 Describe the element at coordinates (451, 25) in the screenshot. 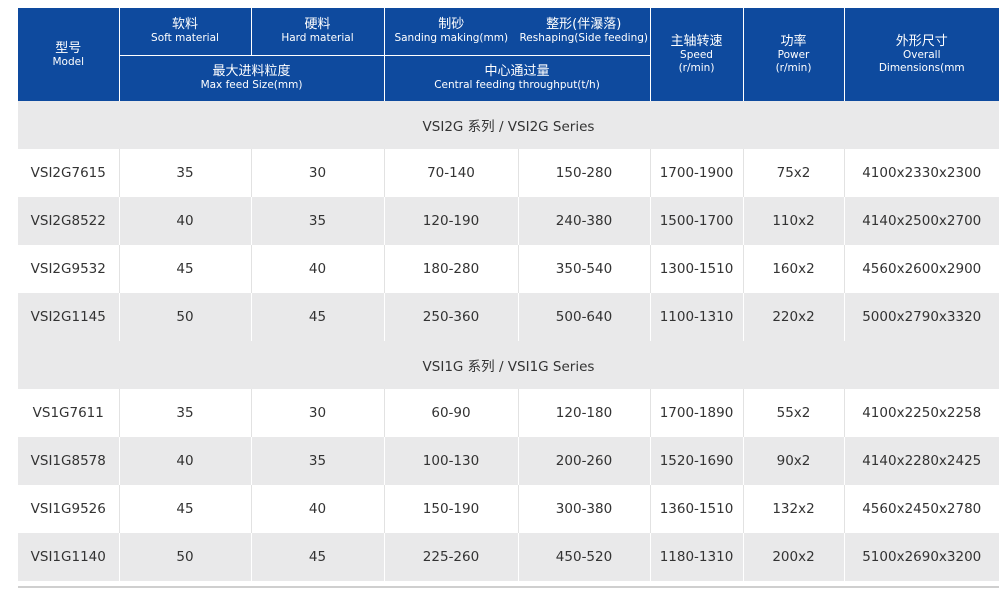

I see `header-sand-zh: 制砂` at that location.